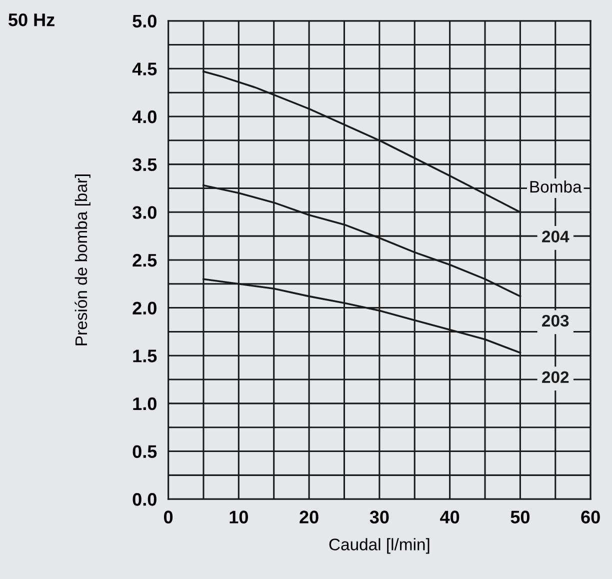 Image resolution: width=612 pixels, height=579 pixels. What do you see at coordinates (144, 499) in the screenshot?
I see `y-tick-label: 0.0` at bounding box center [144, 499].